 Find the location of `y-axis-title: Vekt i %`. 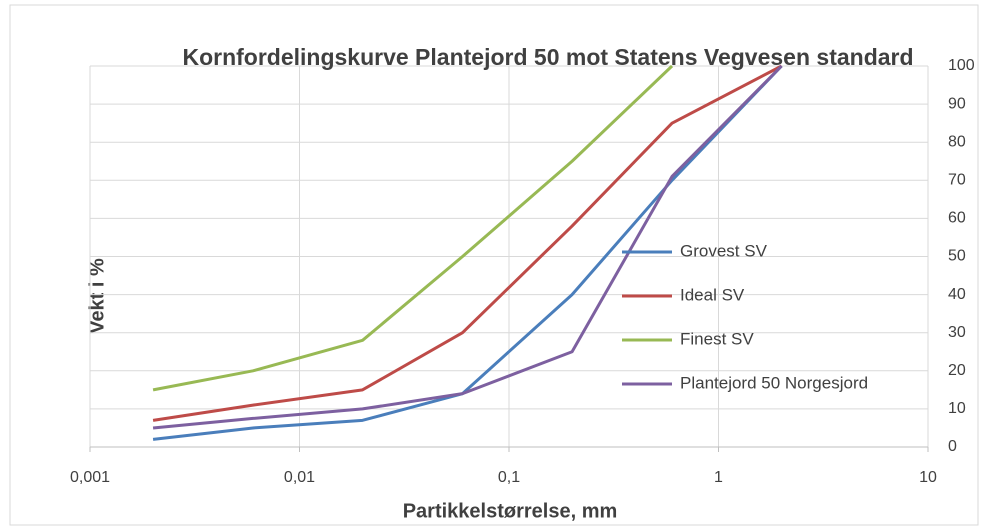

y-axis-title: Vekt i % is located at coordinates (97, 296).